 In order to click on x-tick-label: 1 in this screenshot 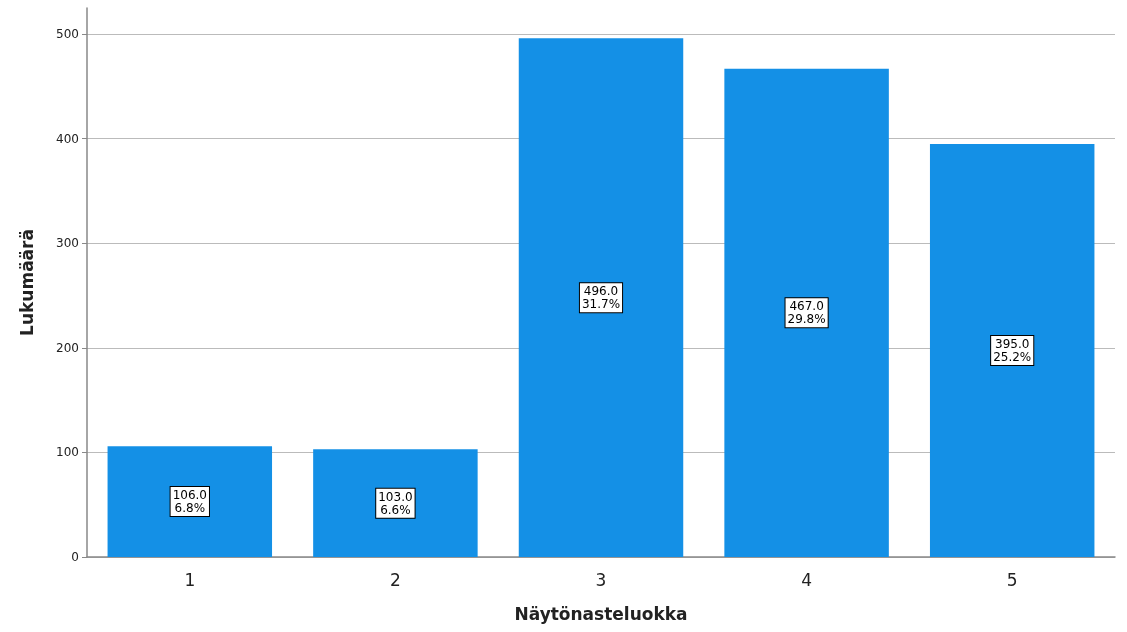, I will do `click(190, 579)`.